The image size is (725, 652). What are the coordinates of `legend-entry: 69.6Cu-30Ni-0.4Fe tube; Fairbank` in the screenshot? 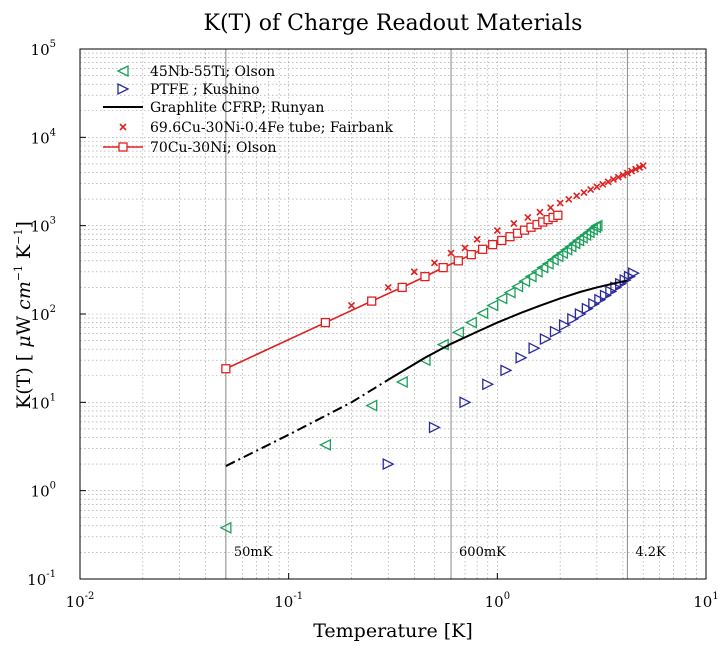 It's located at (256, 128).